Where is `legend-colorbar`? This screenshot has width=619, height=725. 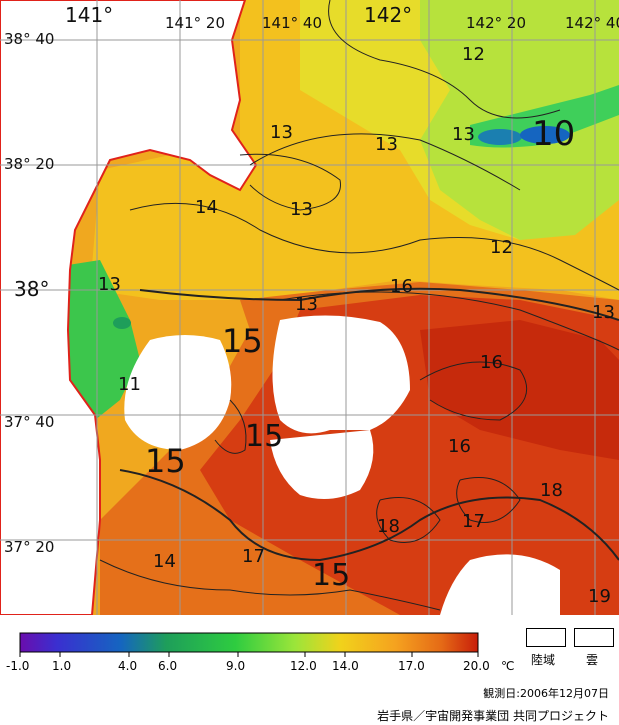
legend-colorbar is located at coordinates (249, 642).